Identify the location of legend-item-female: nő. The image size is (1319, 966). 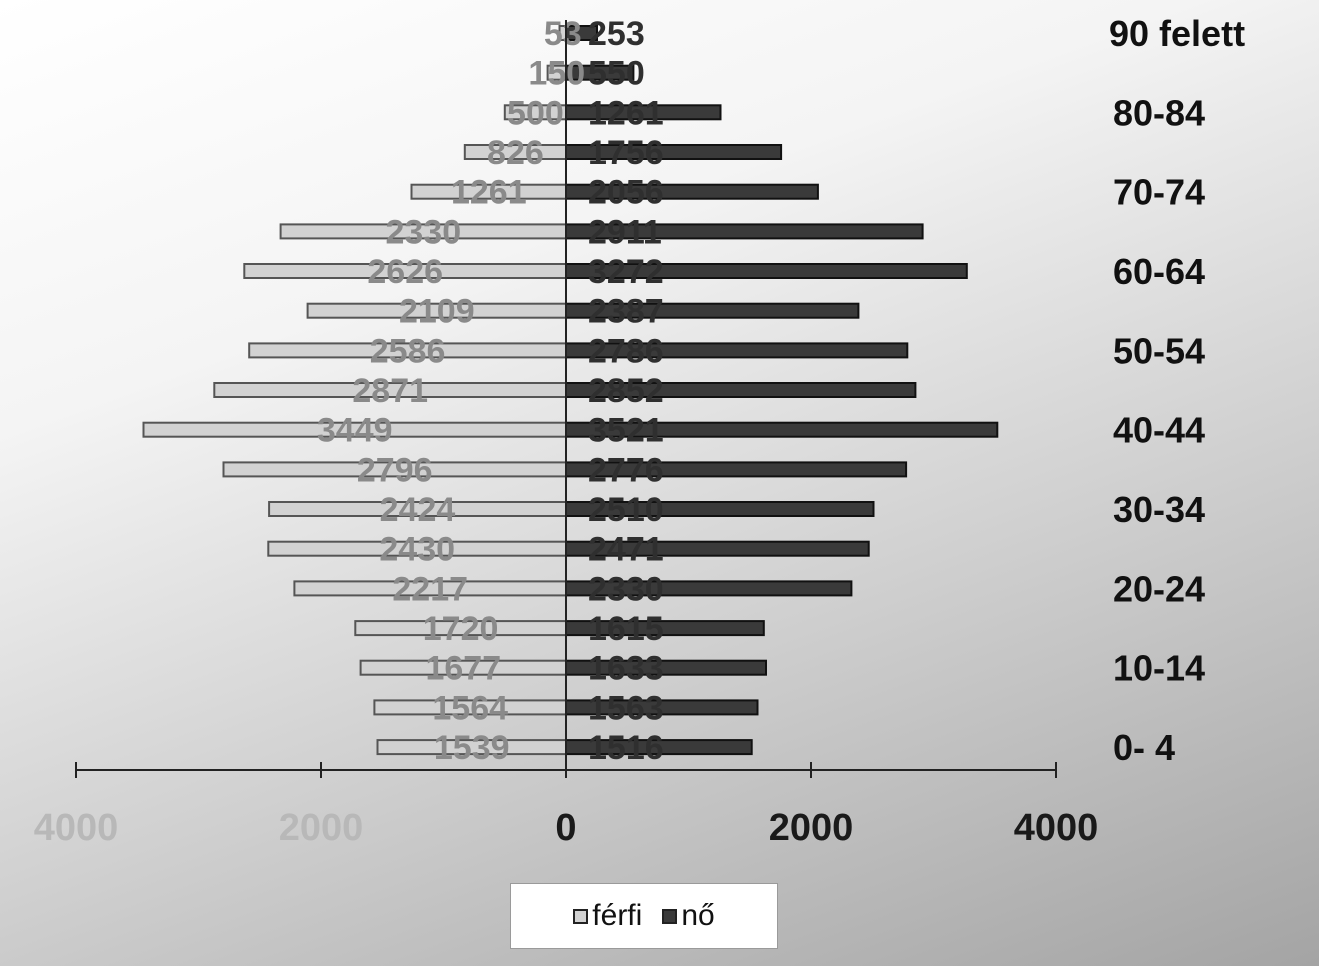
(688, 916).